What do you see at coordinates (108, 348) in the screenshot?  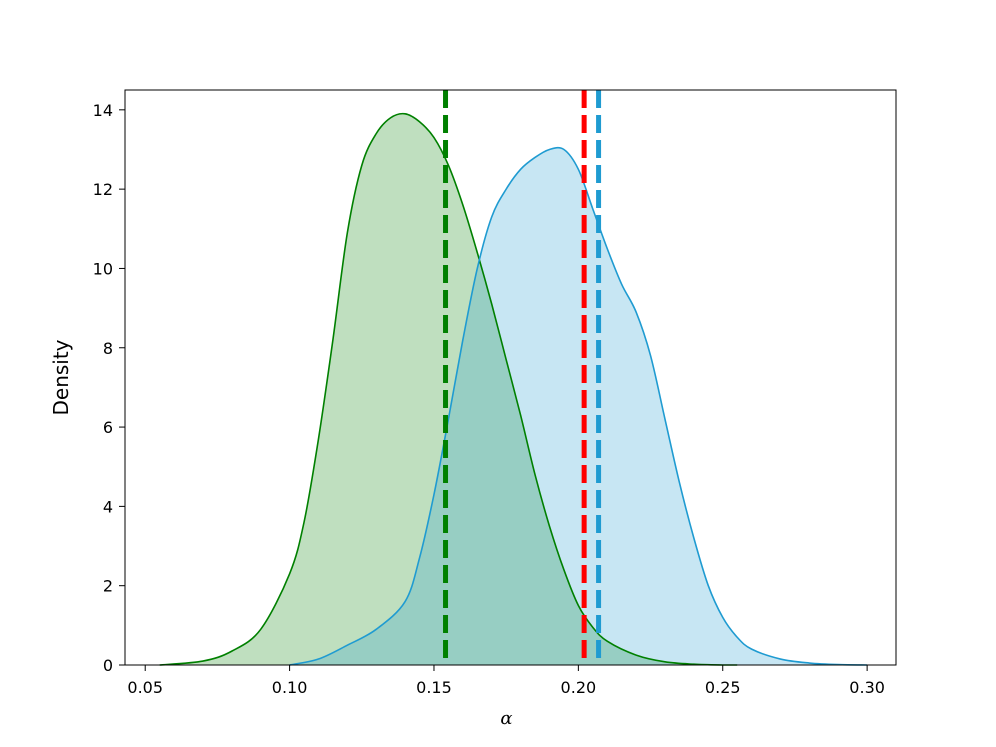 I see `y-tick-label: 8` at bounding box center [108, 348].